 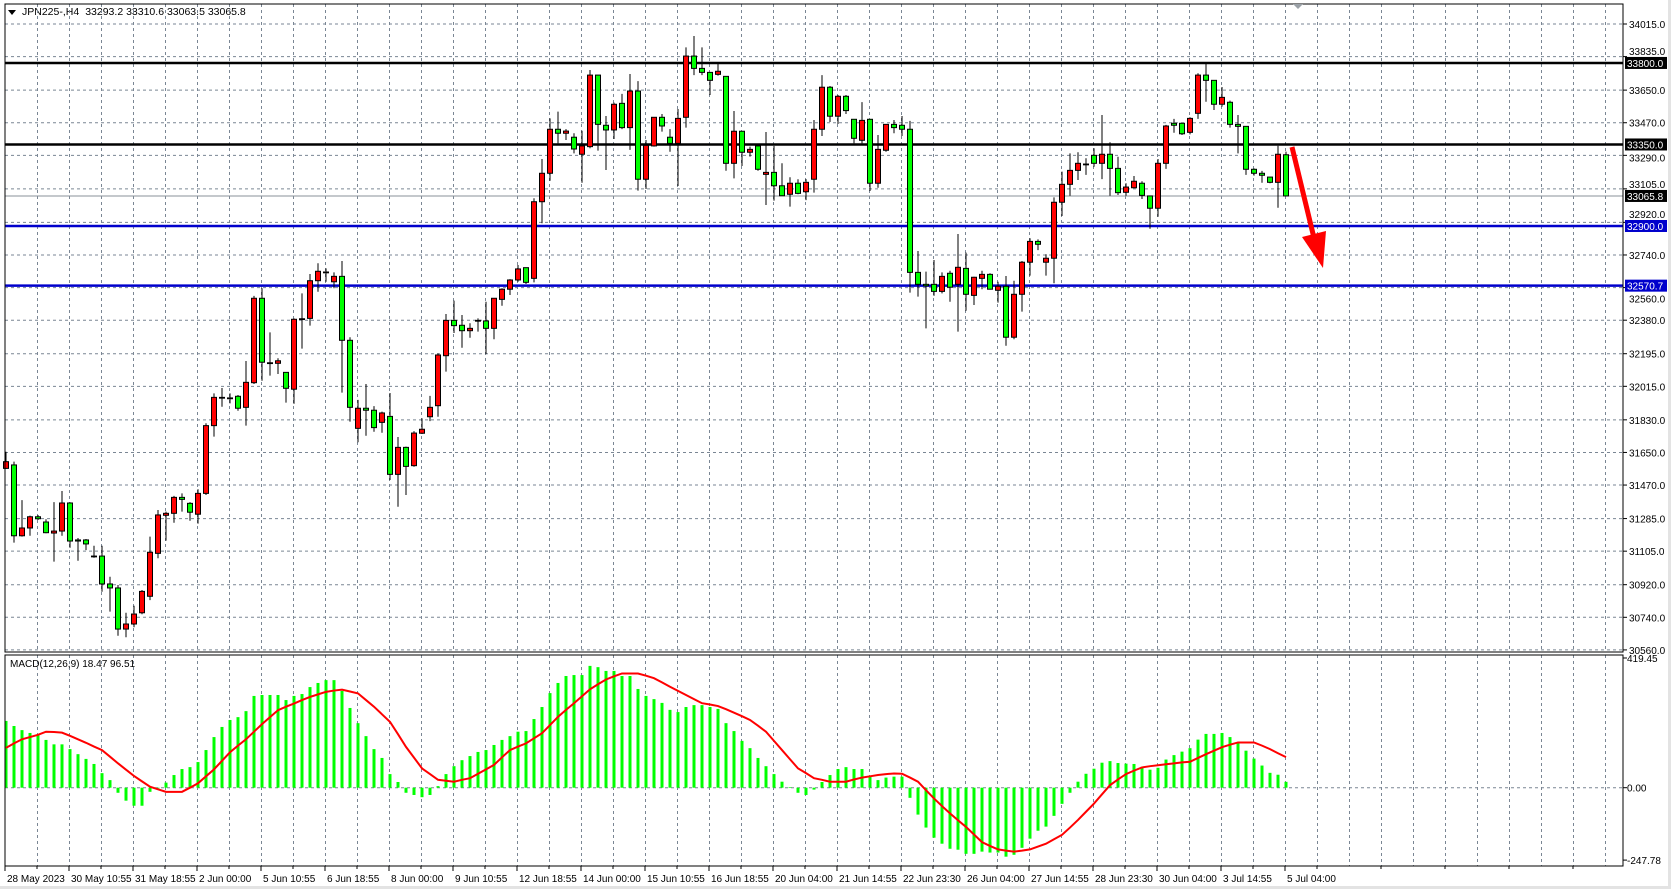 What do you see at coordinates (1298, 6) in the screenshot?
I see `chart-shift-marker-icon` at bounding box center [1298, 6].